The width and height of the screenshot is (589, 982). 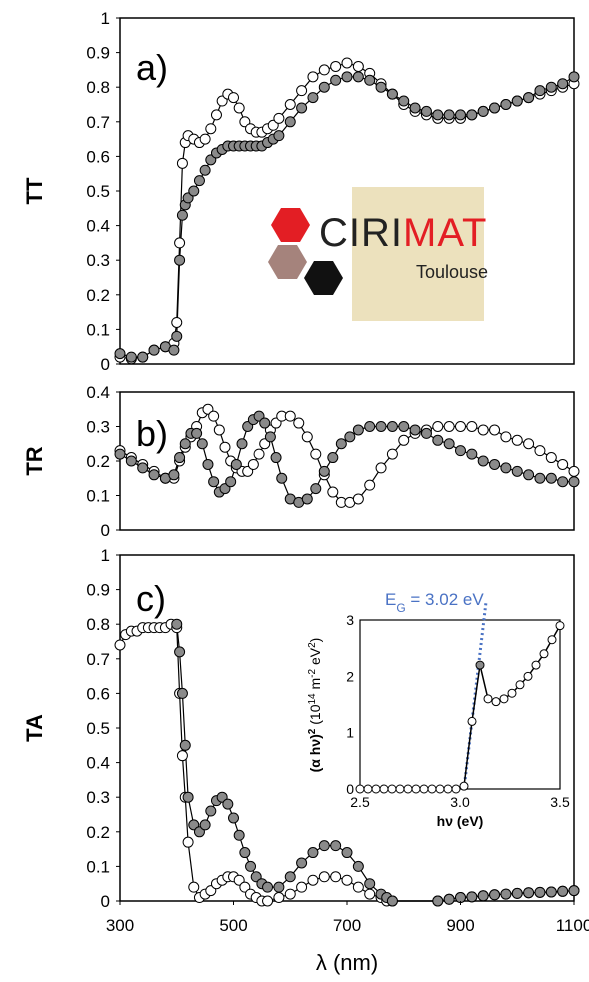 What do you see at coordinates (460, 802) in the screenshot?
I see `inset-x-tick-label: 3.0` at bounding box center [460, 802].